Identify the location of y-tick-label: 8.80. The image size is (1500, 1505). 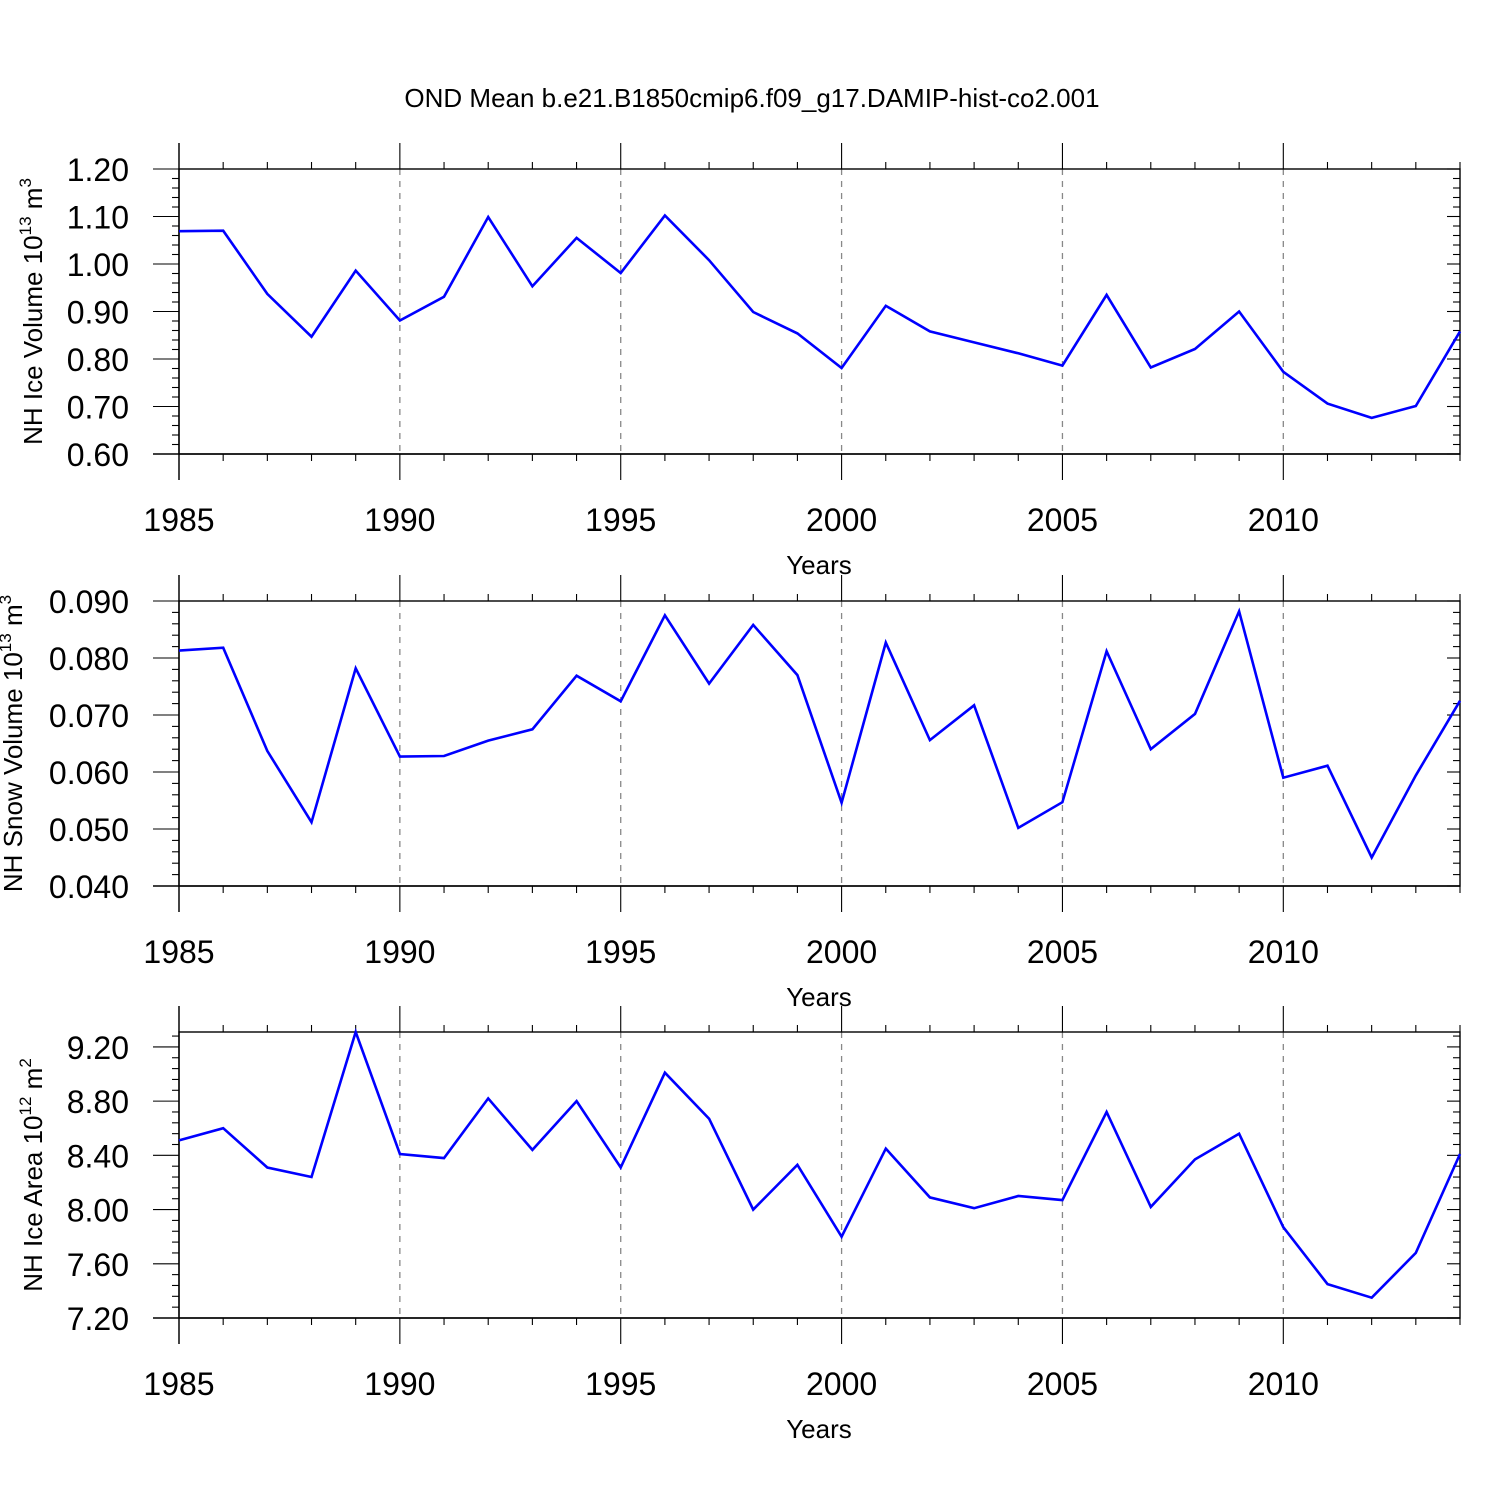
(98, 1102).